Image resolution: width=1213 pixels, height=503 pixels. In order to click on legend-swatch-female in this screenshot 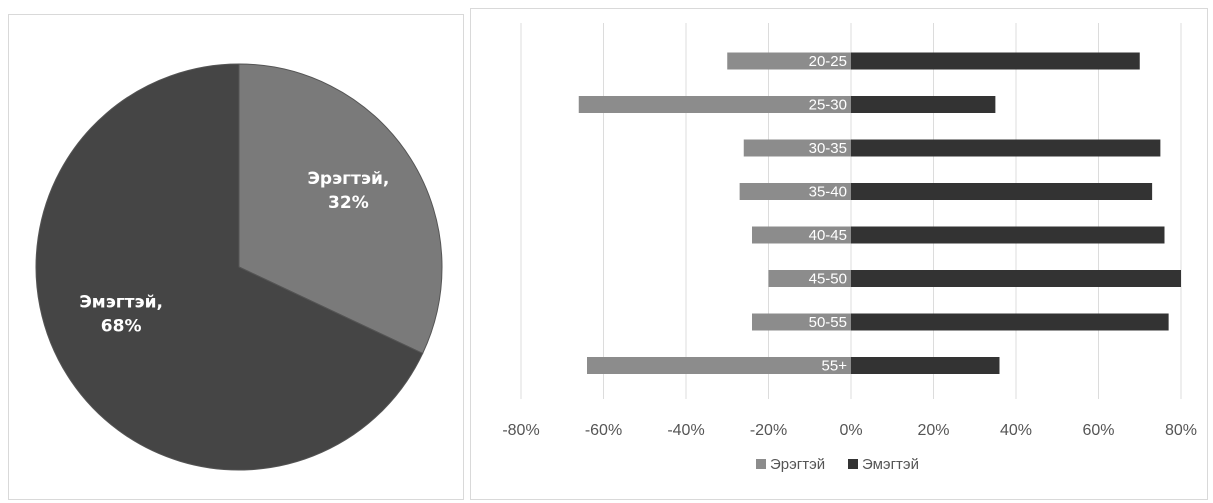, I will do `click(853, 464)`.